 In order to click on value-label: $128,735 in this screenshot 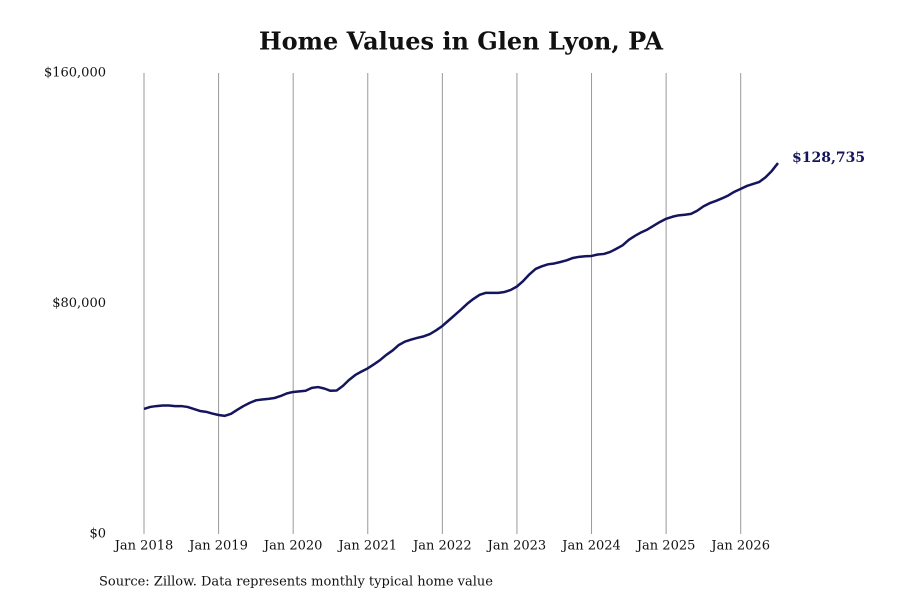, I will do `click(828, 158)`.